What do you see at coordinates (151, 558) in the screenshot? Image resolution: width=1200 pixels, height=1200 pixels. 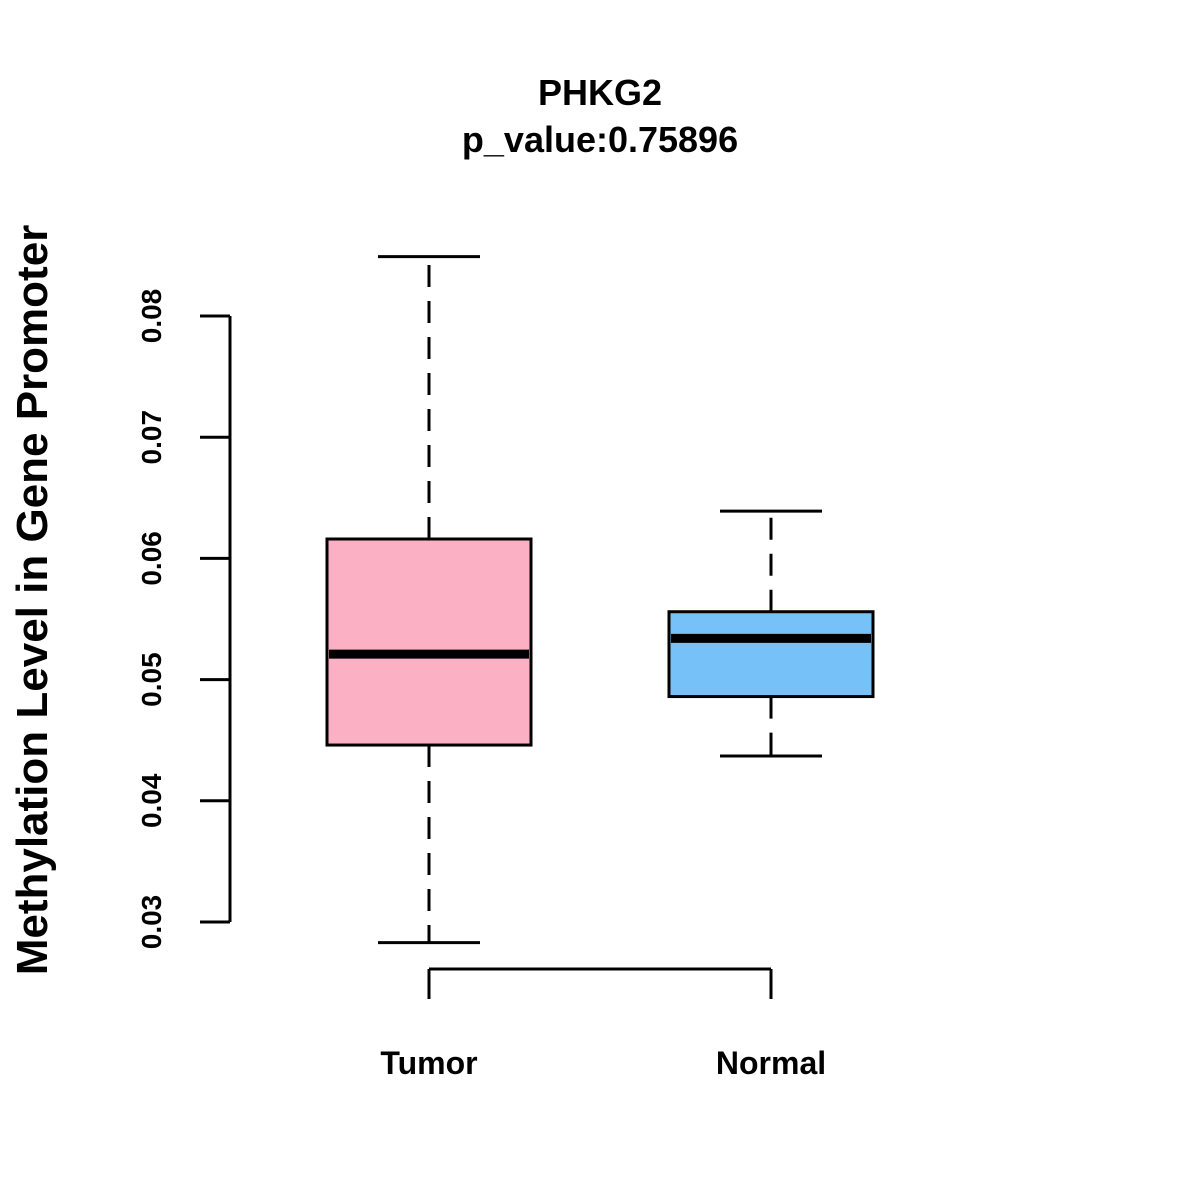 I see `y-tick-label: 0.06` at bounding box center [151, 558].